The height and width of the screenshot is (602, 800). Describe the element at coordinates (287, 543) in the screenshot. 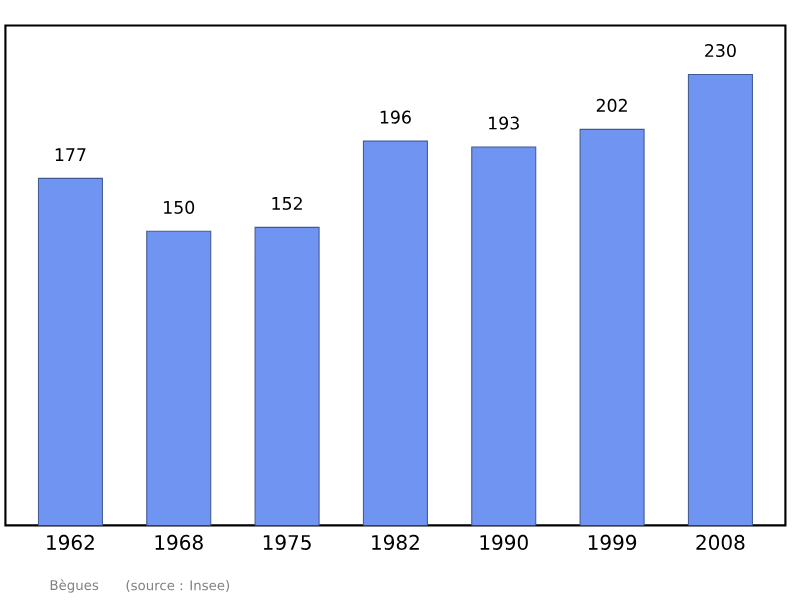

I see `x-tick-label: 1975` at that location.